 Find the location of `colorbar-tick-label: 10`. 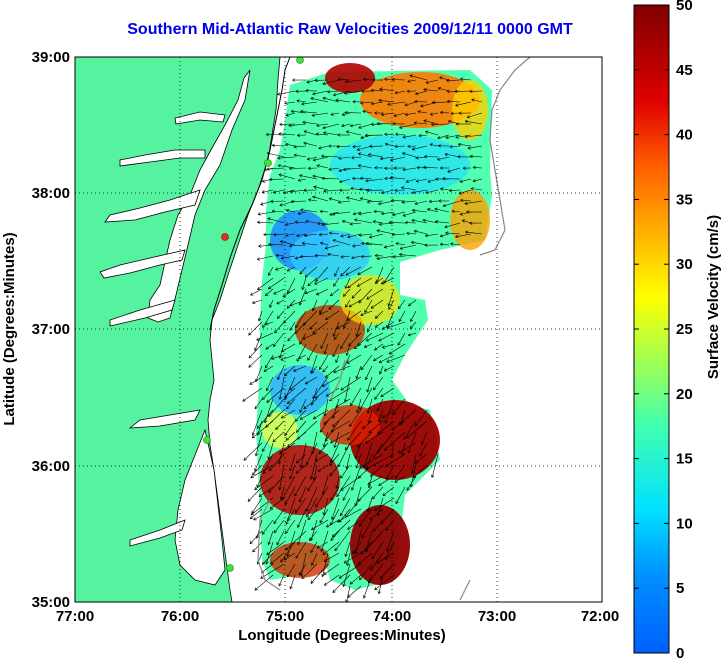

colorbar-tick-label: 10 is located at coordinates (684, 523).